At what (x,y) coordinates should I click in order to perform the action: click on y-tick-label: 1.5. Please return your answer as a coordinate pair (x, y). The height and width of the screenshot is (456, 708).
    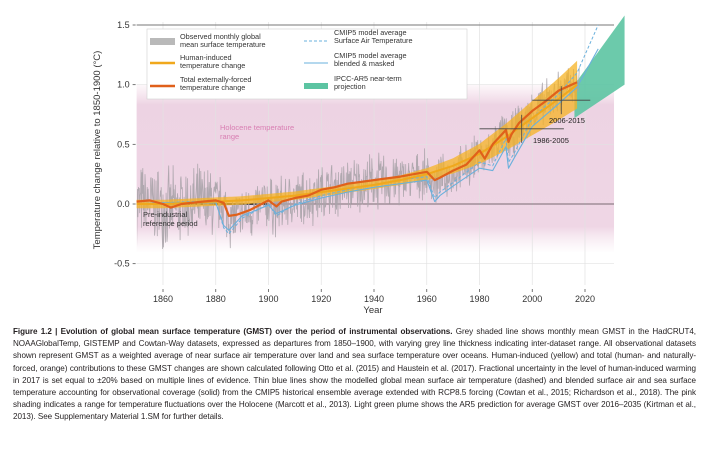
    Looking at the image, I should click on (123, 25).